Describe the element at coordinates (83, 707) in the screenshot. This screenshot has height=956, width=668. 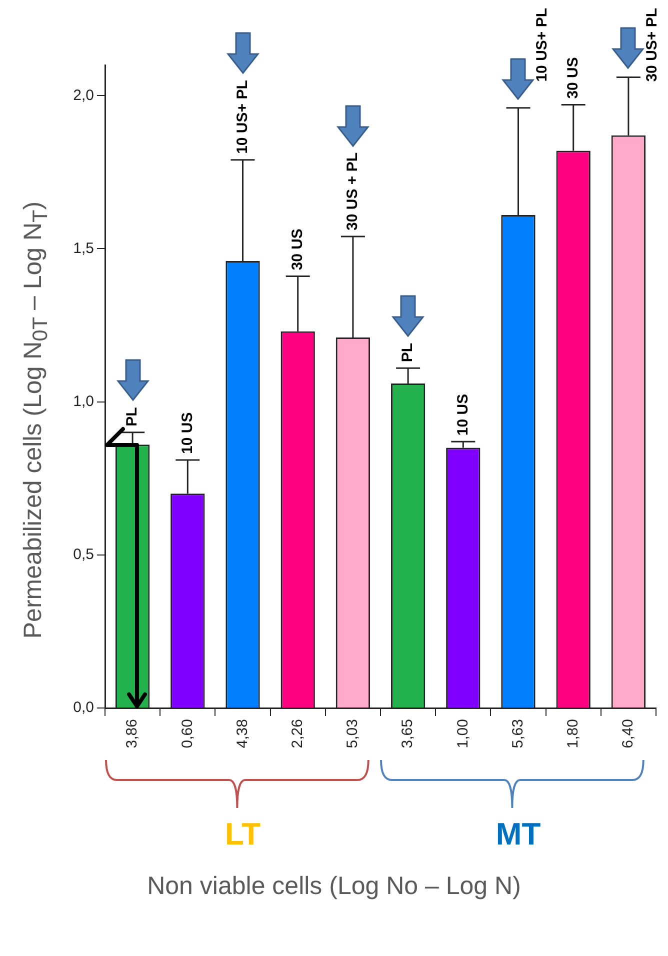
I see `y-tick-label: 0,0` at that location.